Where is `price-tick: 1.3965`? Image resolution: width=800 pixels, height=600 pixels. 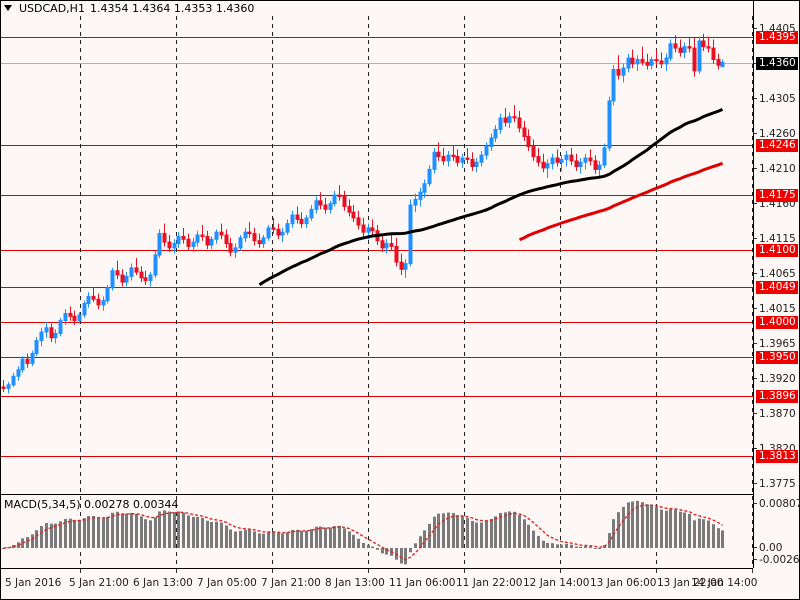
price-tick: 1.3965 is located at coordinates (776, 344).